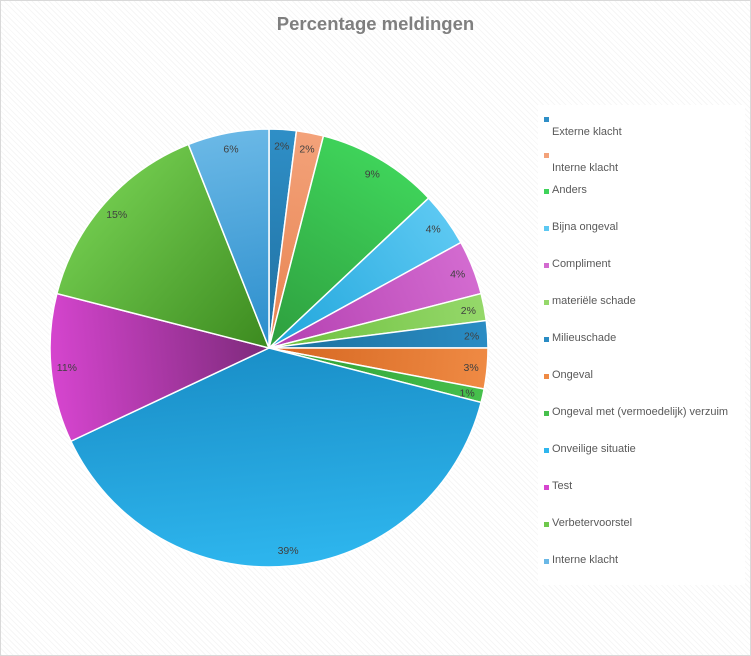 The height and width of the screenshot is (656, 751). I want to click on slice-data-label: 39%, so click(288, 551).